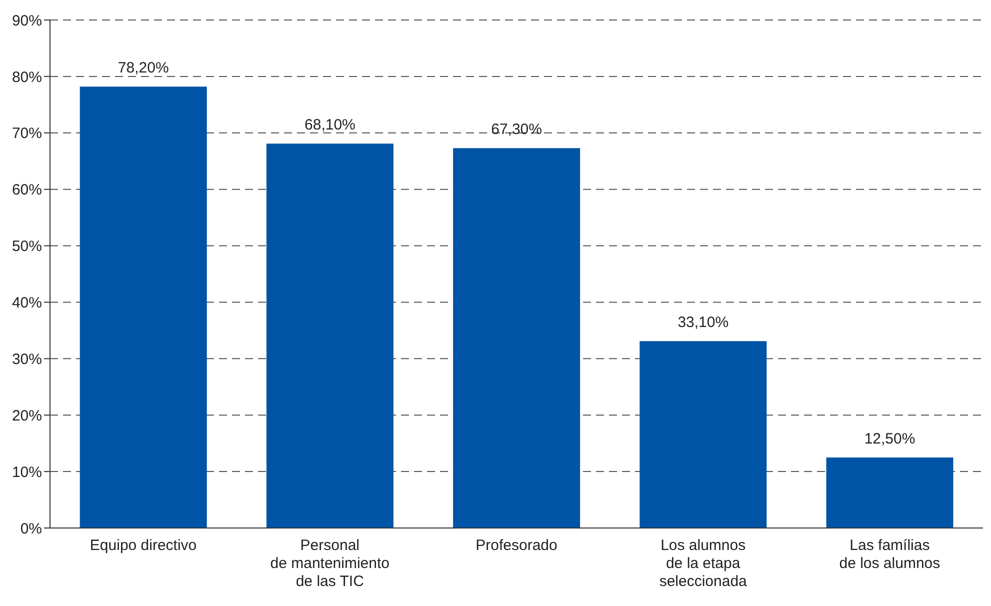  What do you see at coordinates (143, 545) in the screenshot?
I see `x-tick-label: Equipo directivo` at bounding box center [143, 545].